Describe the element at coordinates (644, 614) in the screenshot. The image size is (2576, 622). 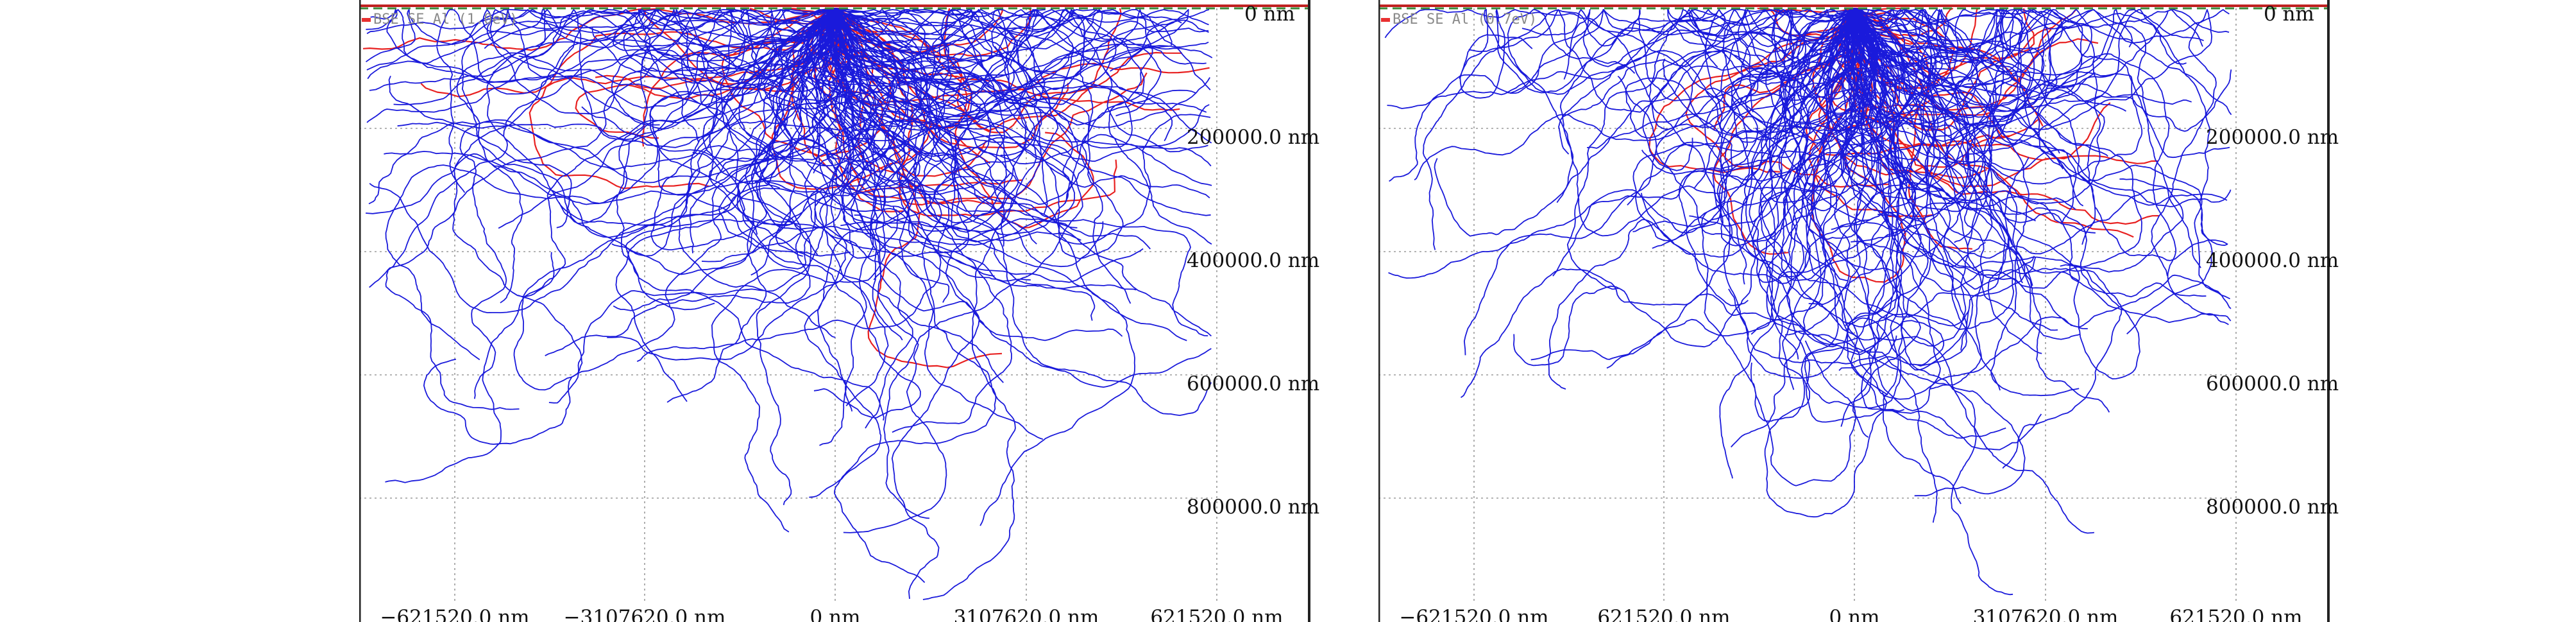
I see `x-tick-1: −3107620.0 nm` at that location.